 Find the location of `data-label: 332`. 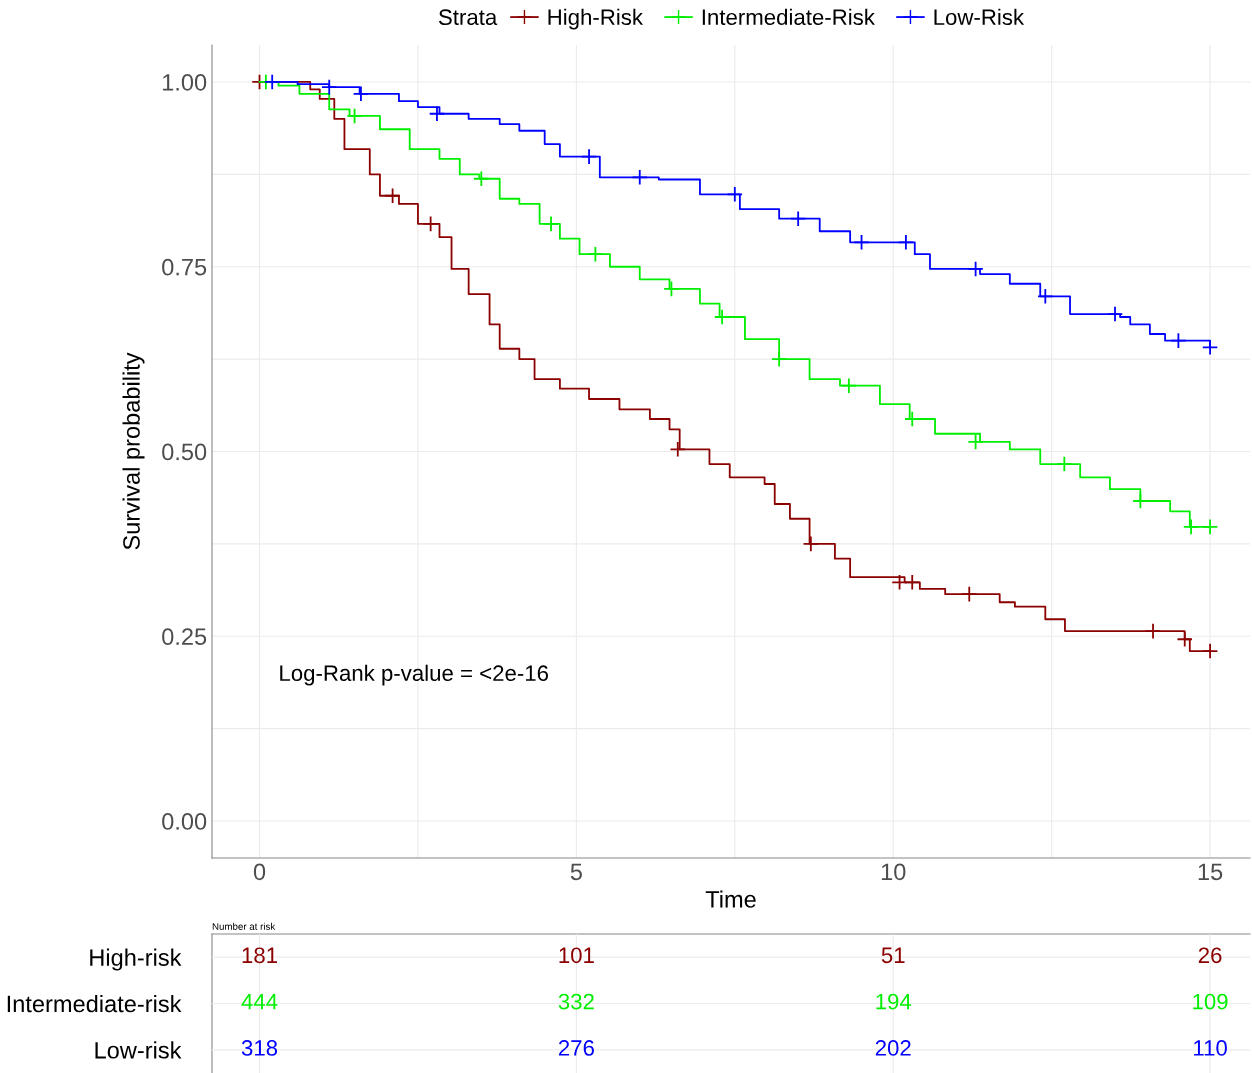

data-label: 332 is located at coordinates (576, 1001).